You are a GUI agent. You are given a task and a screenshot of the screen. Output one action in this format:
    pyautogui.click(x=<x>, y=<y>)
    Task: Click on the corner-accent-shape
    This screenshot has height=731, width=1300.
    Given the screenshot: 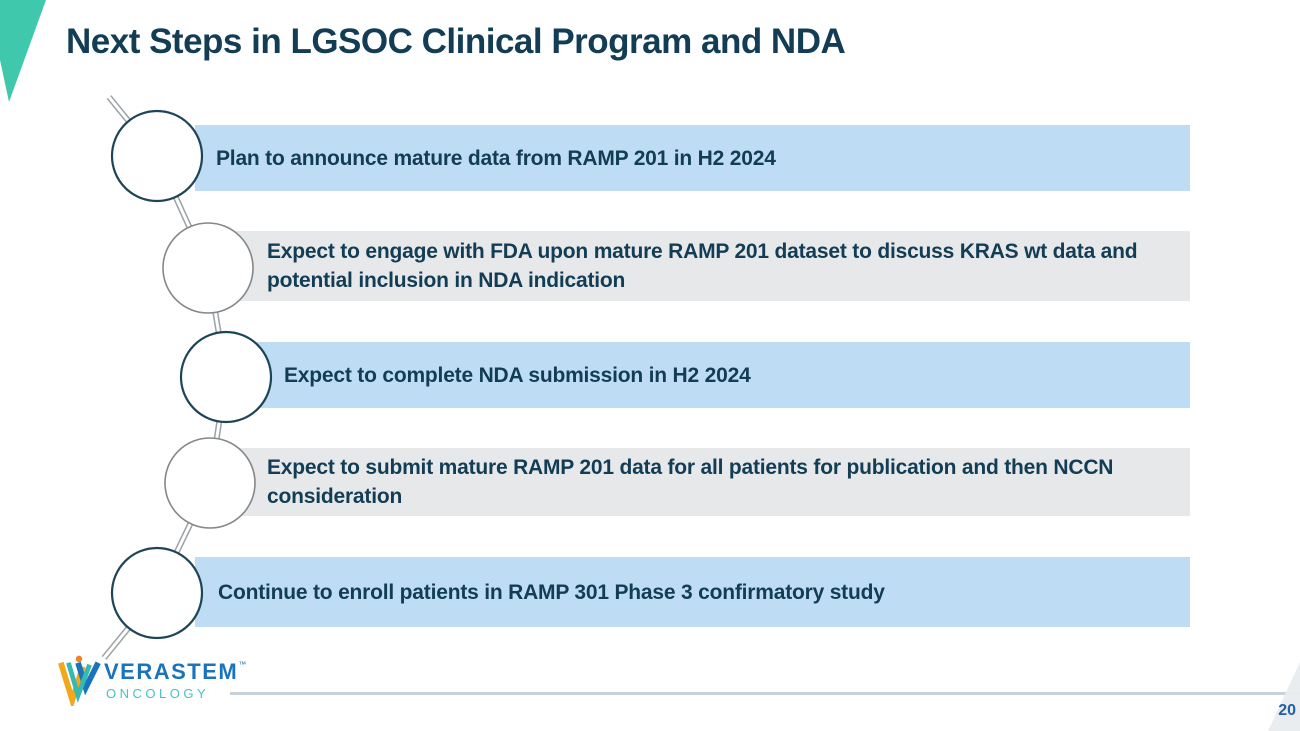 What is the action you would take?
    pyautogui.click(x=23, y=51)
    